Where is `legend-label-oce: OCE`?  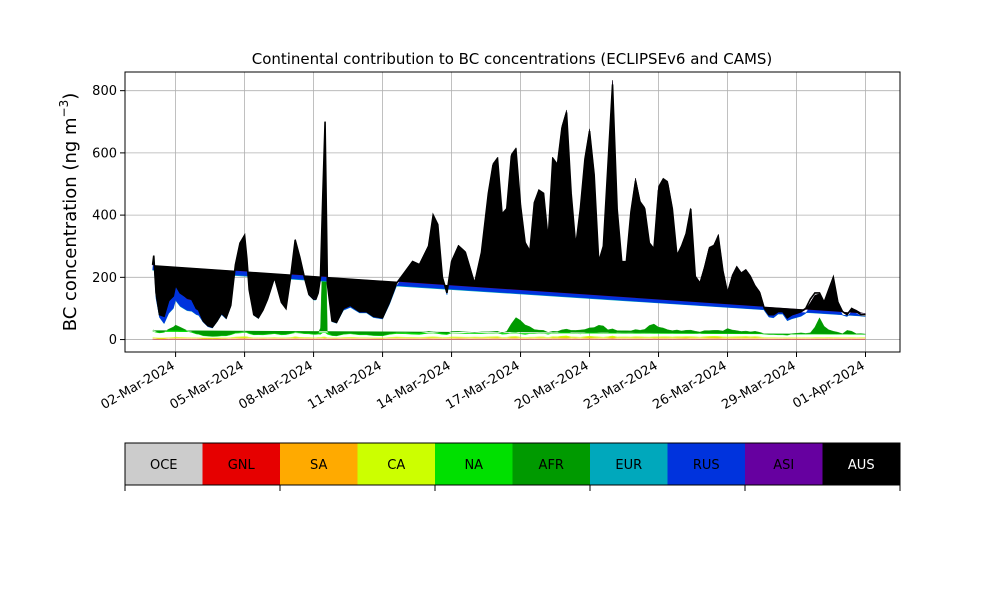 legend-label-oce: OCE is located at coordinates (164, 465).